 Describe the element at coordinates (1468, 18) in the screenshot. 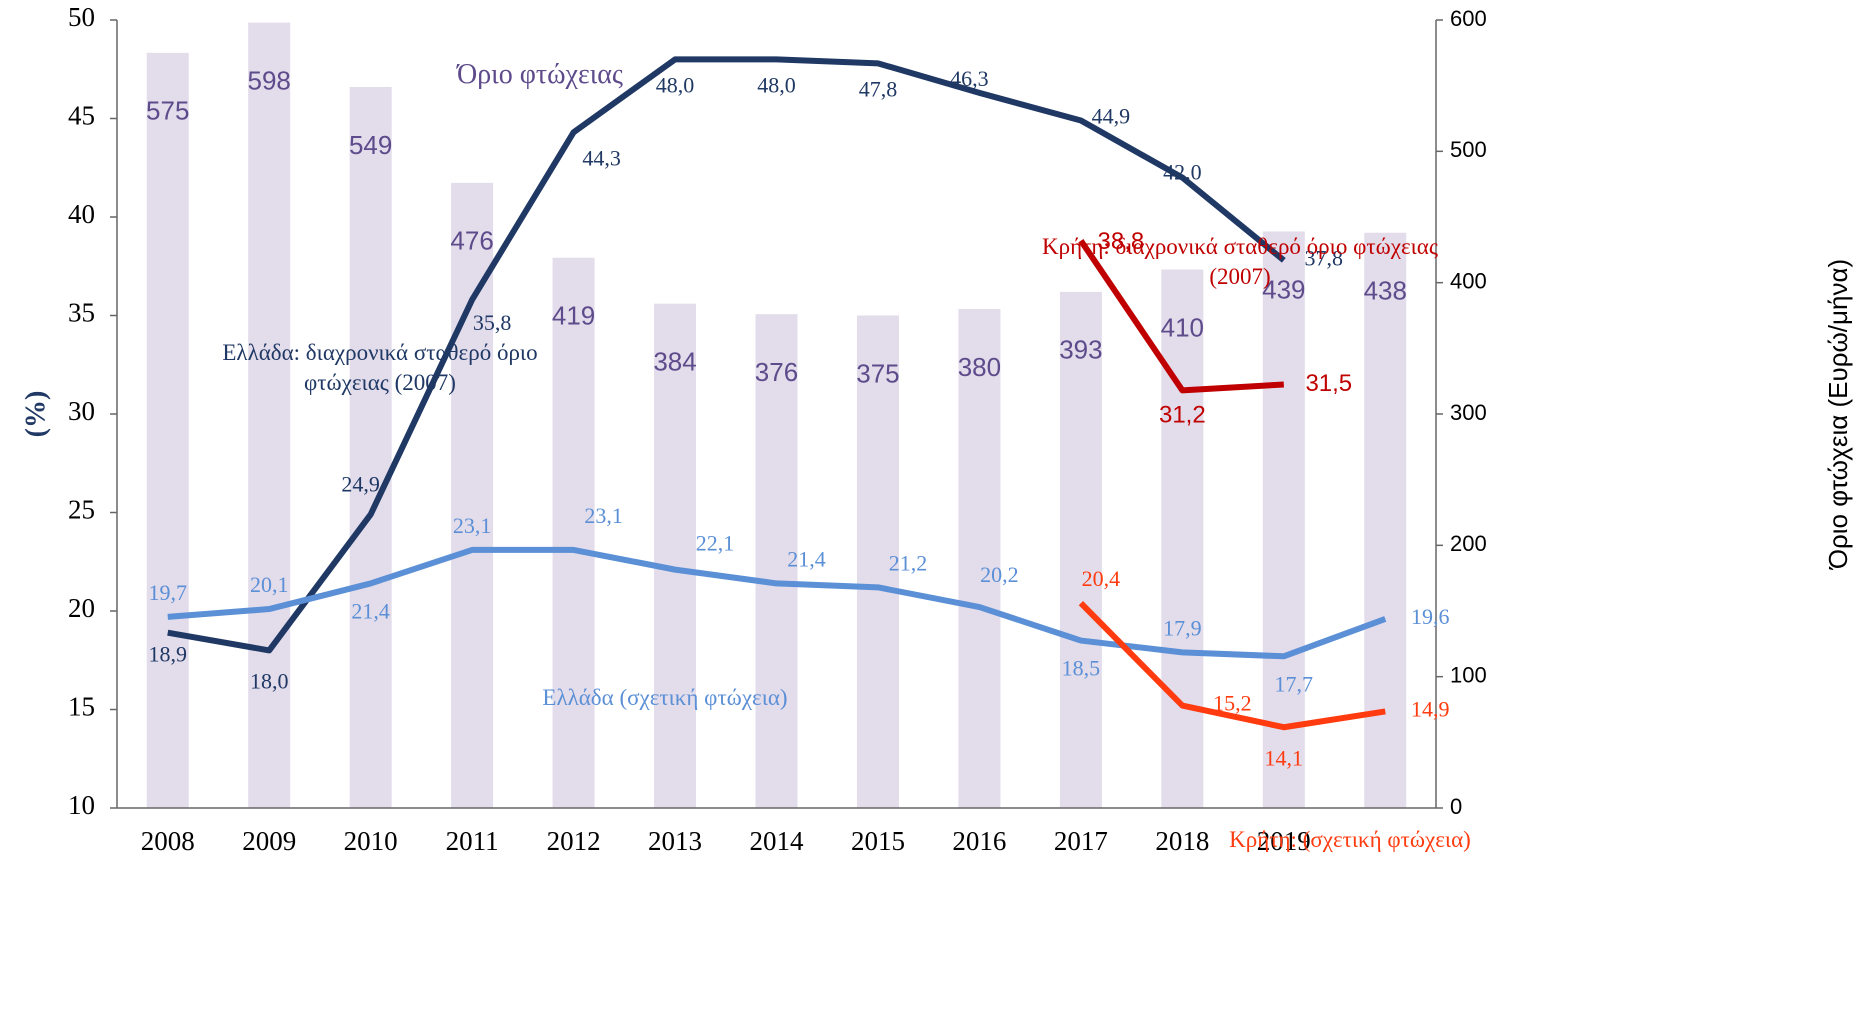

I see `y2-tick-label: 600` at that location.